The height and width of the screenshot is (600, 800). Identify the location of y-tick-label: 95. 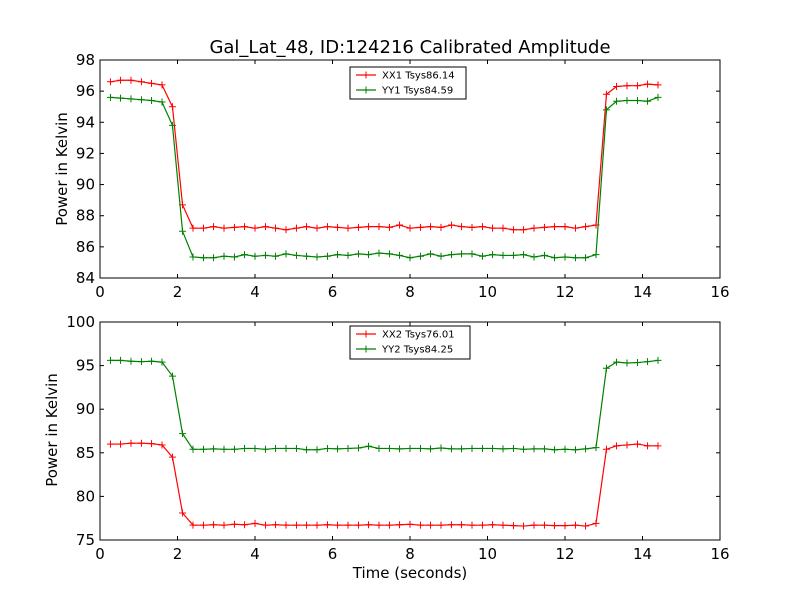
(85, 366).